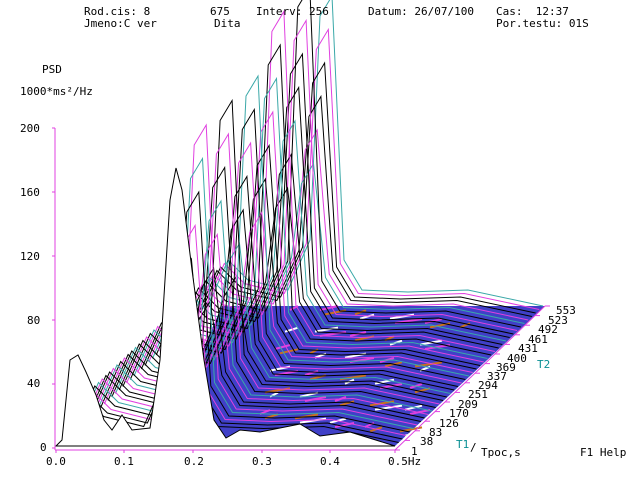 This screenshot has width=640, height=480. Describe the element at coordinates (603, 452) in the screenshot. I see `help-hint: F1 Help` at that location.